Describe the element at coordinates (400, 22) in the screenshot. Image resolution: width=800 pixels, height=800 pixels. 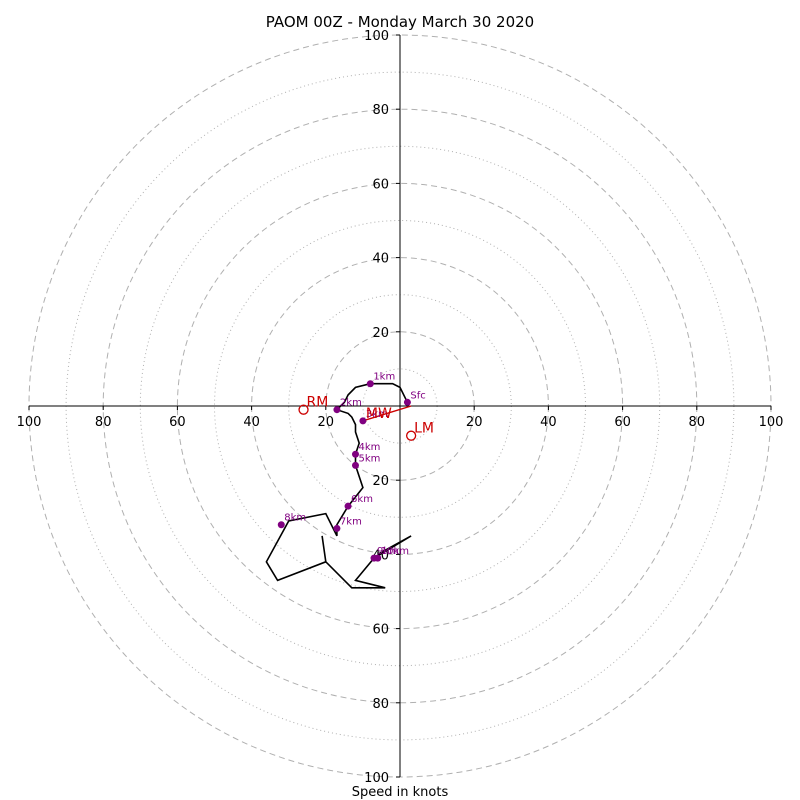
I see `chart-title: PAOM 00Z - Monday March 30 2020` at that location.